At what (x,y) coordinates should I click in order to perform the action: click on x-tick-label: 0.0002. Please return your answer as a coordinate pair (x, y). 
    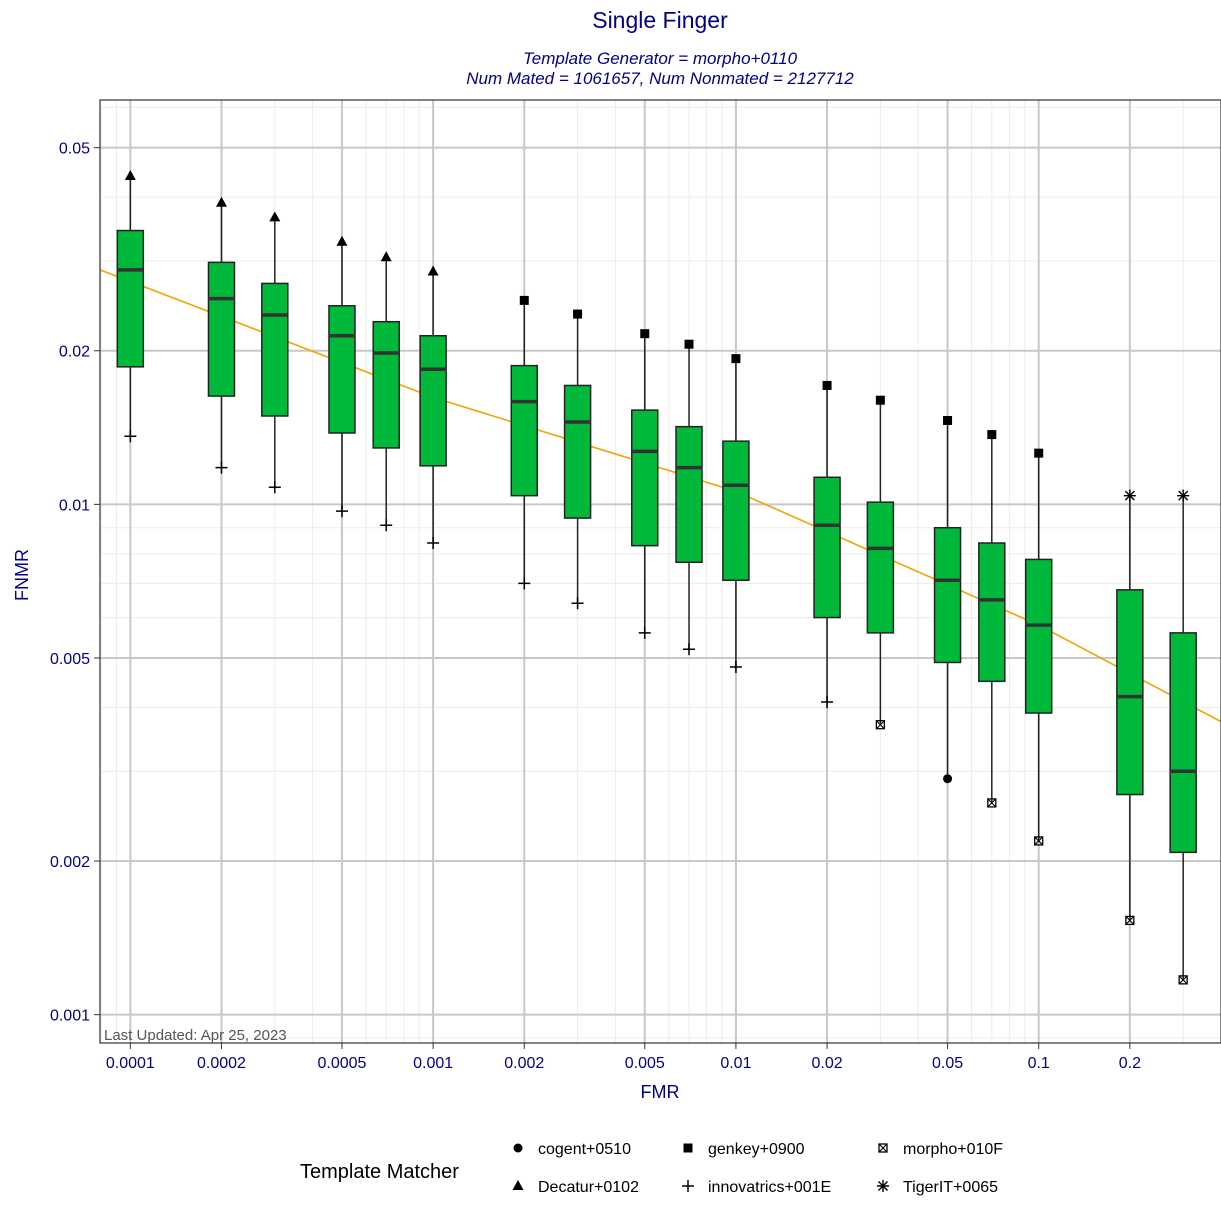
    Looking at the image, I should click on (221, 1063).